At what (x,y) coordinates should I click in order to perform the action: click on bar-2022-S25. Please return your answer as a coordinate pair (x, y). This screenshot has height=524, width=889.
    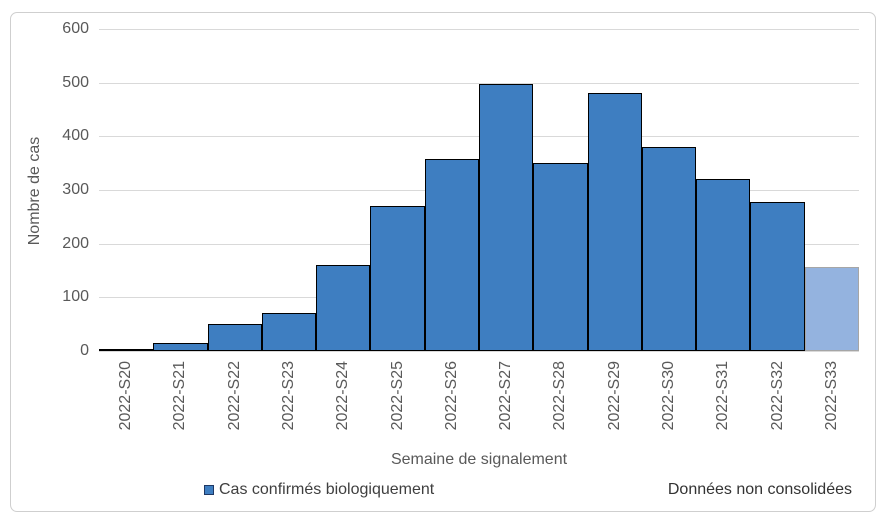
    Looking at the image, I should click on (397, 278).